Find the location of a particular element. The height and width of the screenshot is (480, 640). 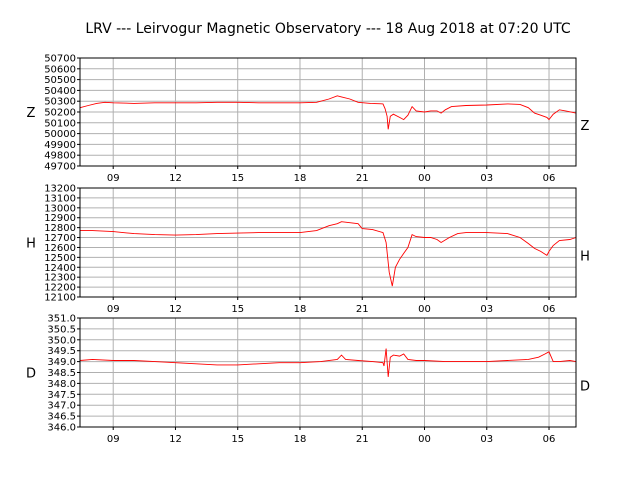

right-component-label: D is located at coordinates (585, 387).